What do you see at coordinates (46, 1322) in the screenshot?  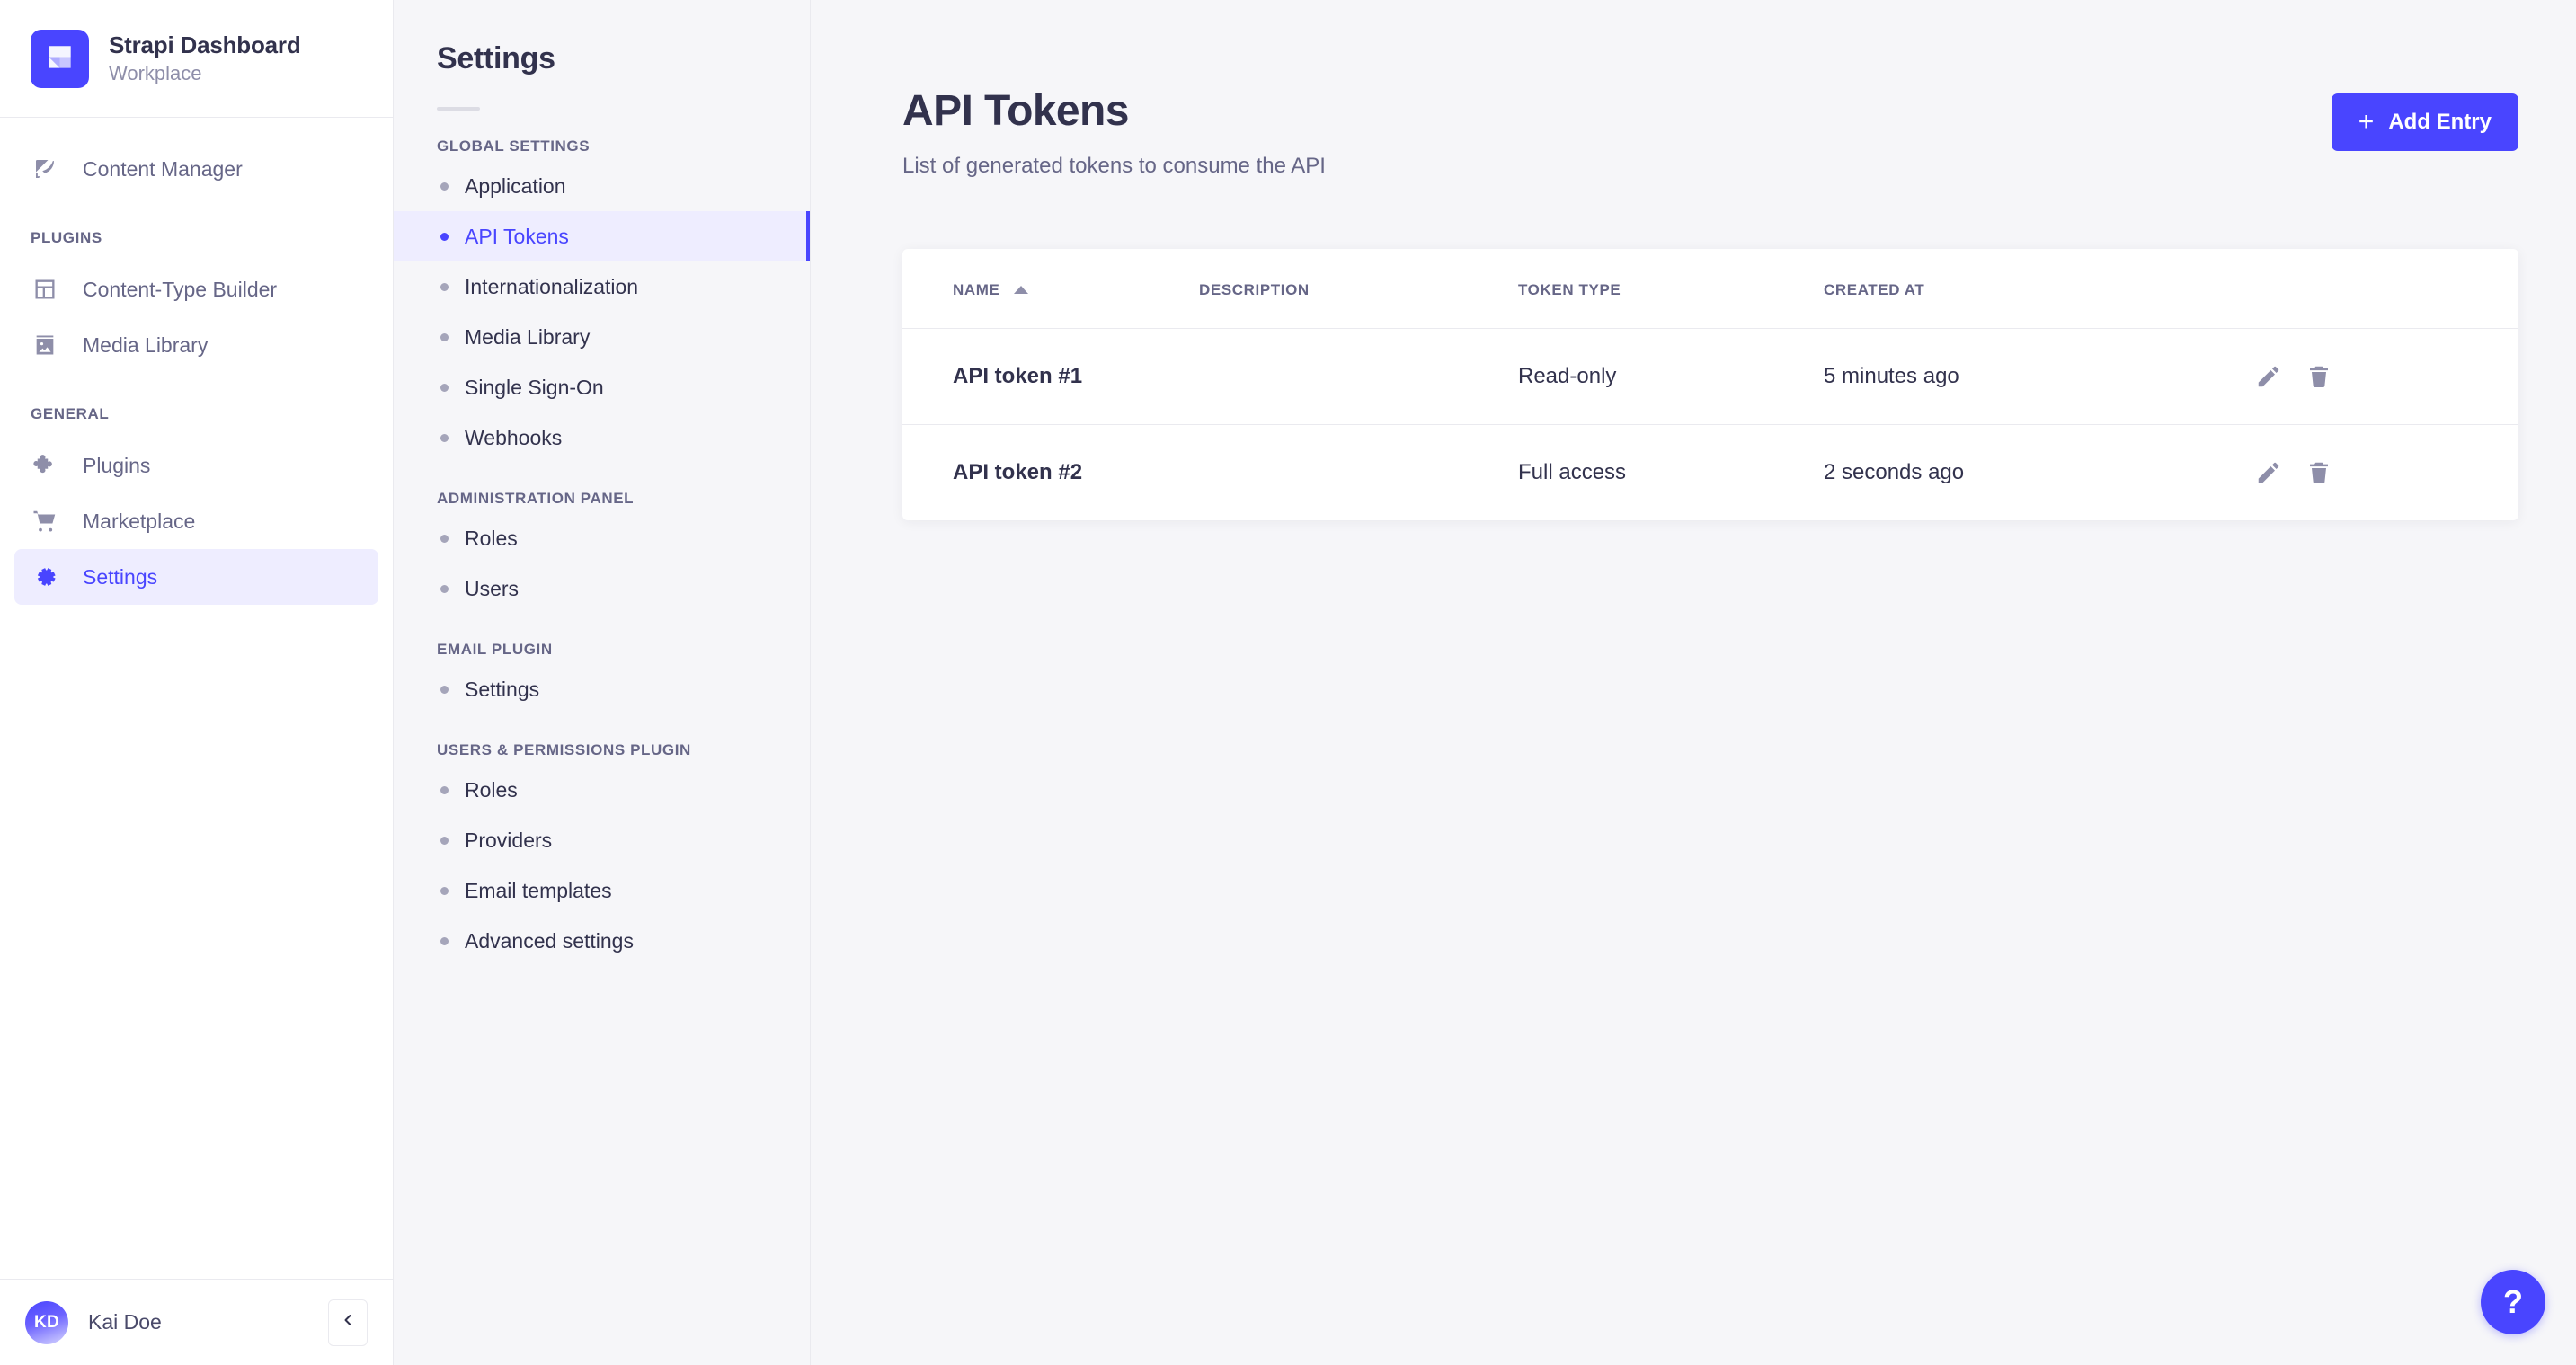 I see `avatar: KD` at bounding box center [46, 1322].